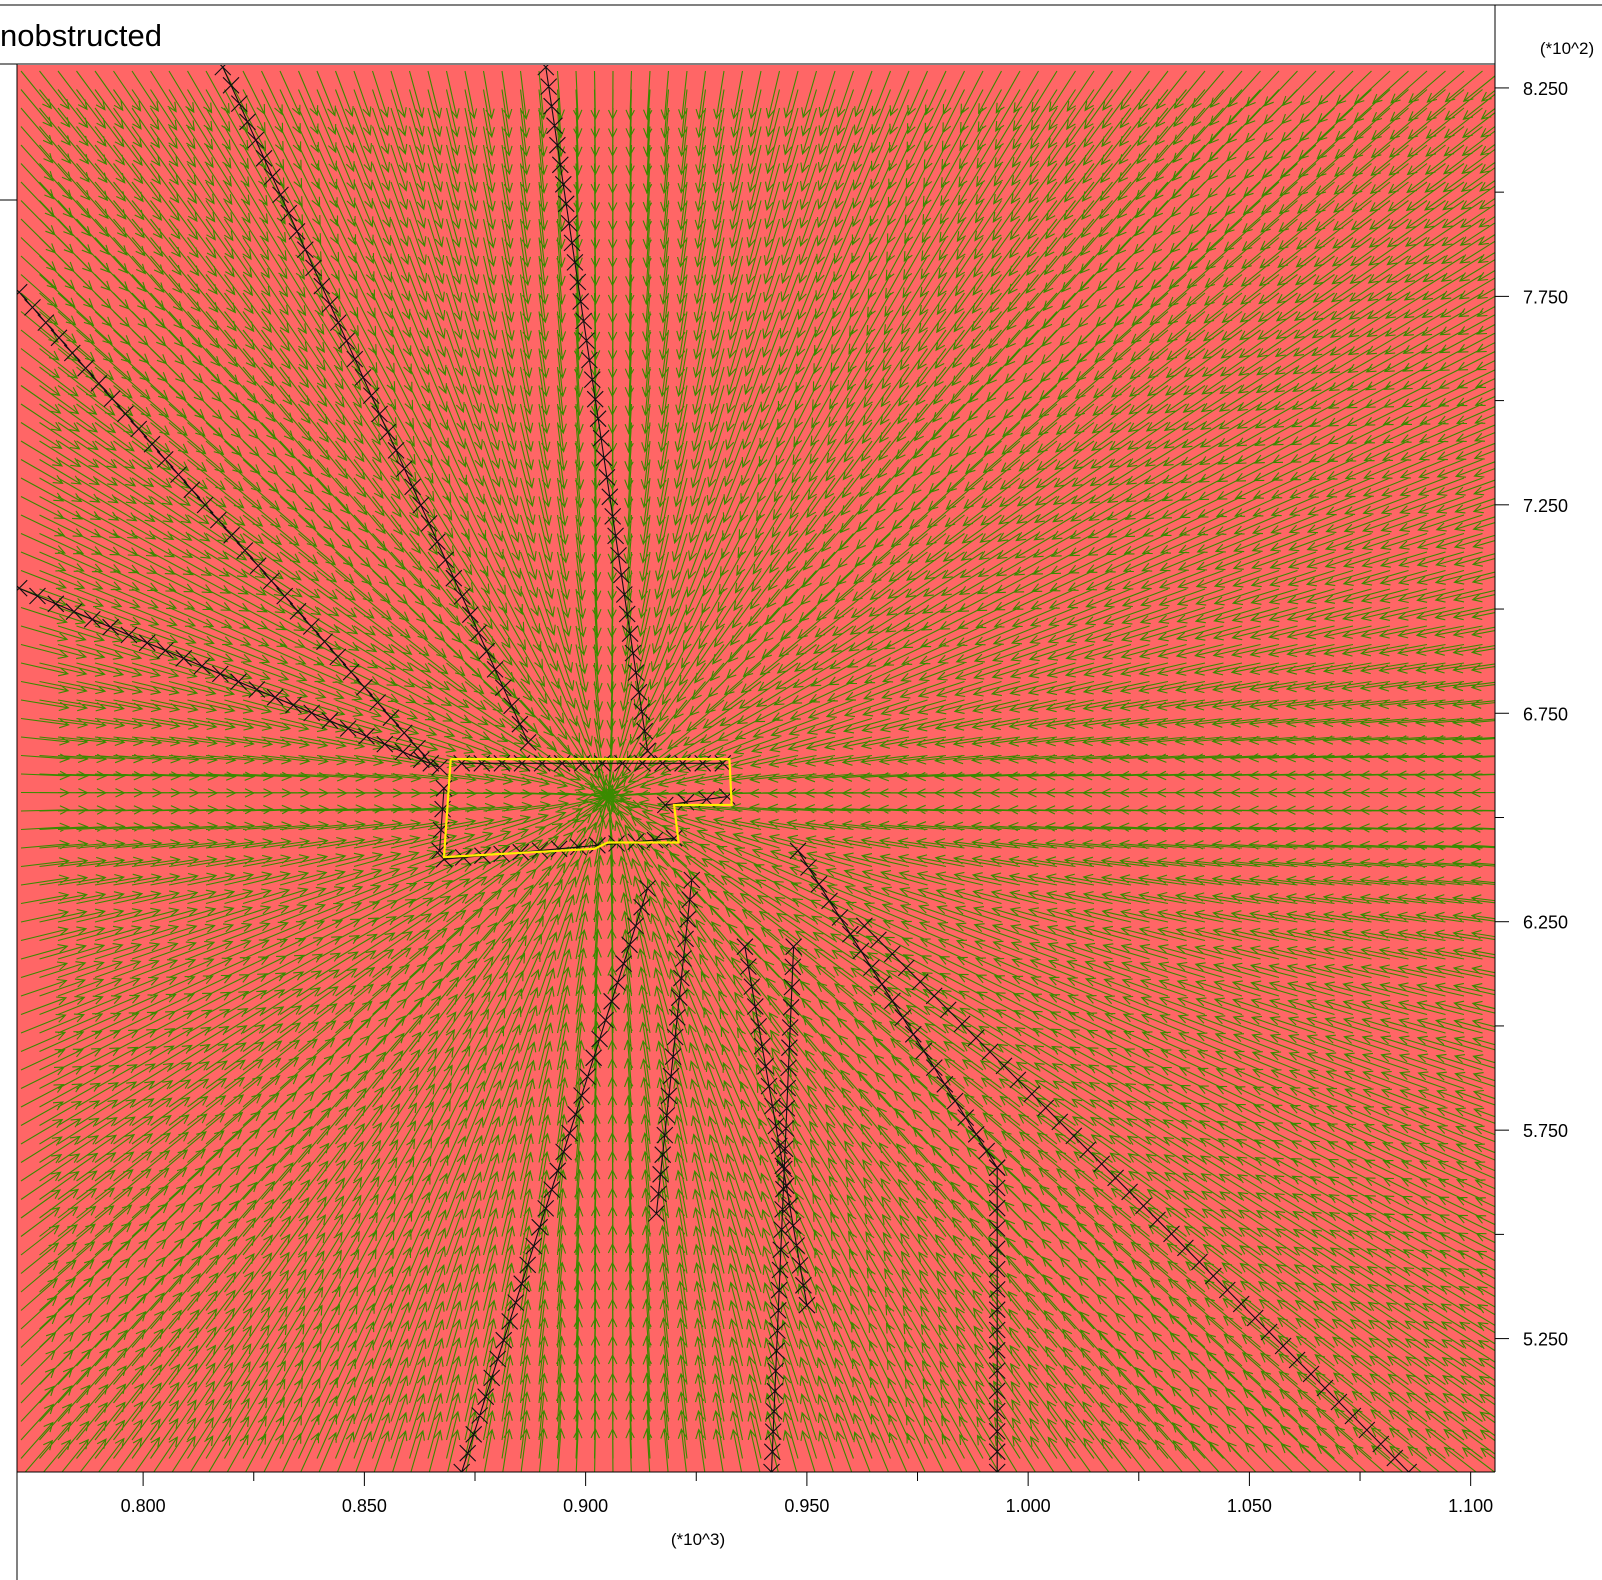 This screenshot has height=1580, width=1602. What do you see at coordinates (364, 1506) in the screenshot?
I see `x-tick-label: 0.850` at bounding box center [364, 1506].